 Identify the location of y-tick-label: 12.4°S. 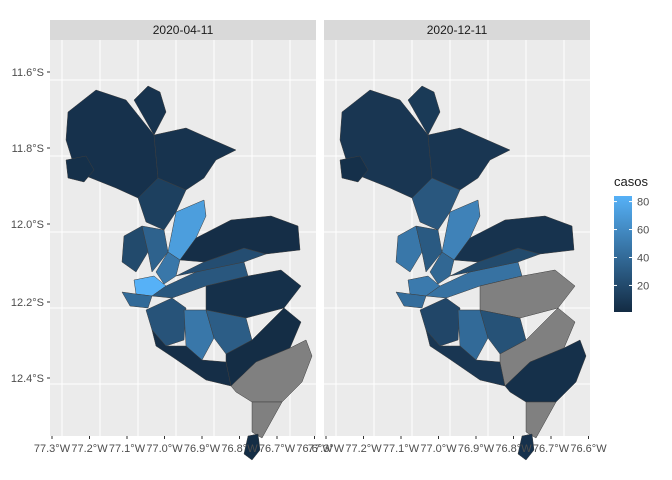
(27, 379).